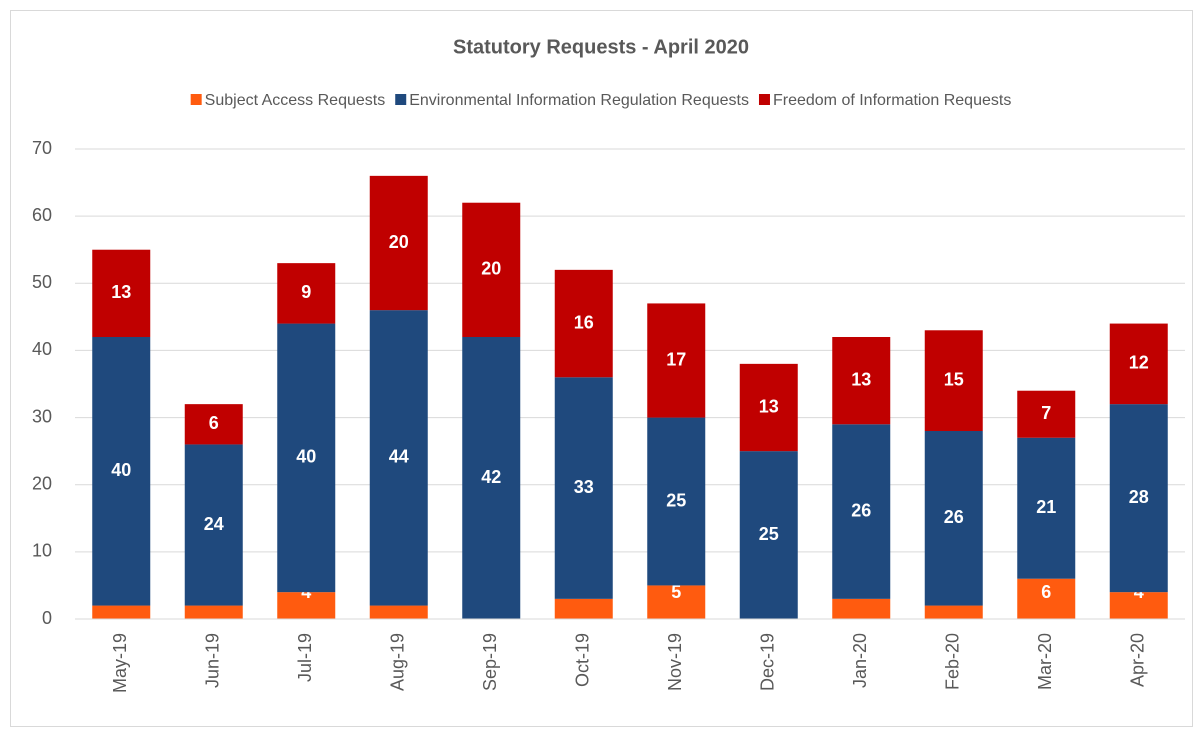 This screenshot has height=737, width=1203. I want to click on y-tick-label: 30, so click(42, 416).